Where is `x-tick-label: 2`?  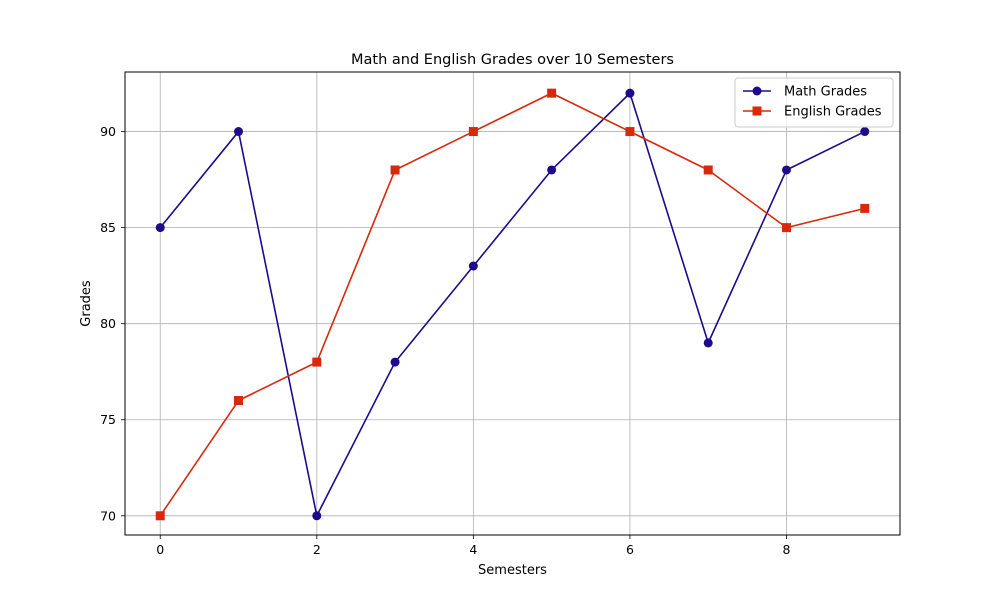 x-tick-label: 2 is located at coordinates (317, 549).